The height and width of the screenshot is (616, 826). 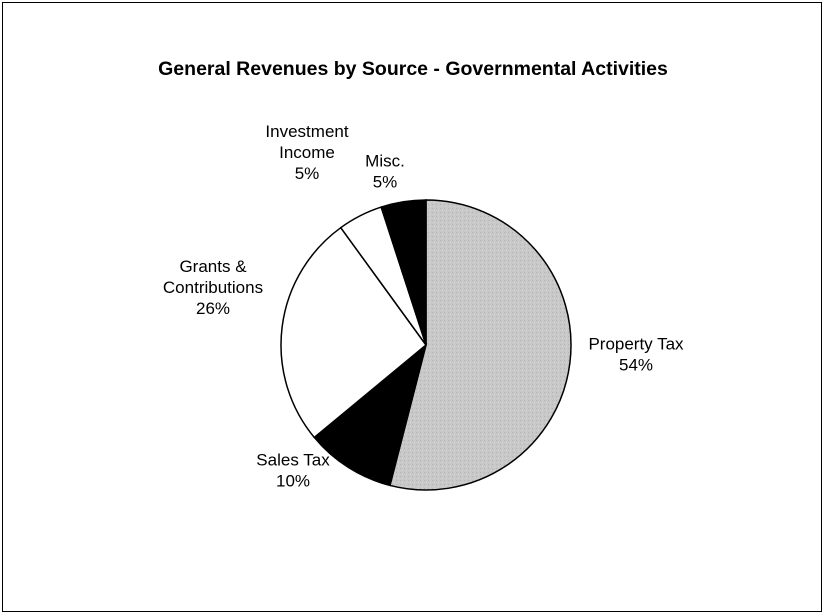 I want to click on slice-label-2: Grants & Contributions 26%, so click(x=213, y=287).